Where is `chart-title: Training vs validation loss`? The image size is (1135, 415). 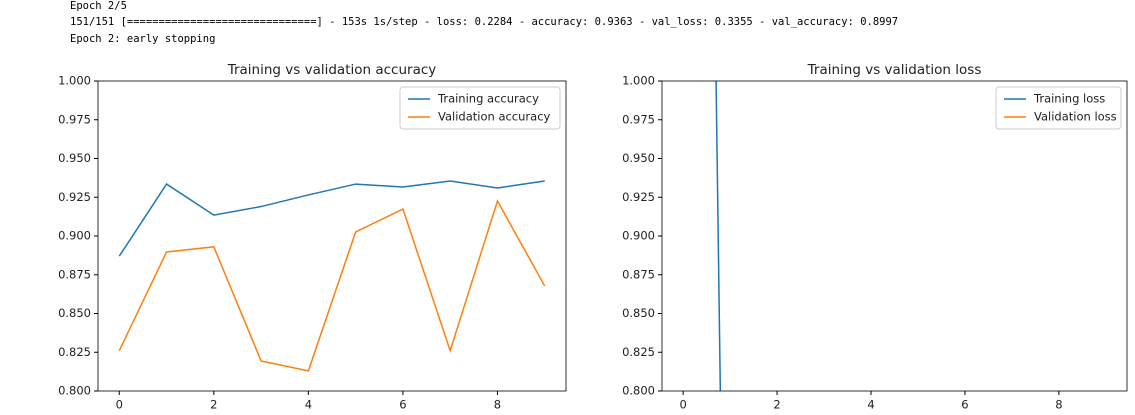
chart-title: Training vs validation loss is located at coordinates (894, 70).